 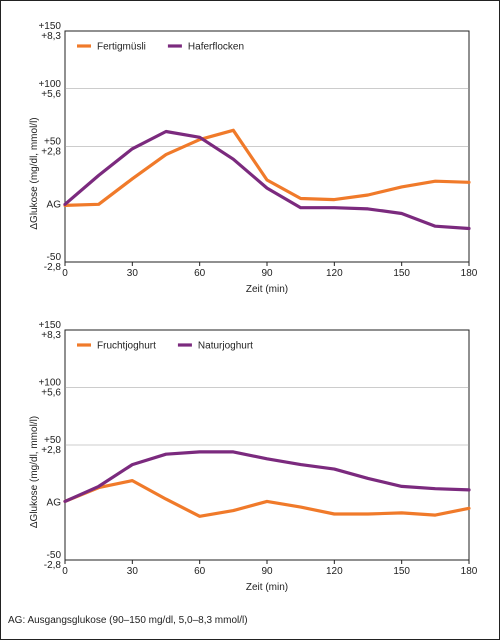 I want to click on legend-label-2: Haferflocken, so click(x=216, y=47).